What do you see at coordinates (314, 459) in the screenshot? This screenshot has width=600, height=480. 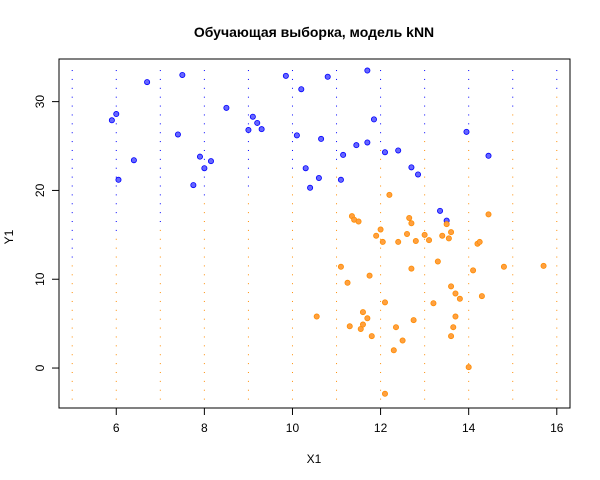 I see `x-axis-label: X1` at bounding box center [314, 459].